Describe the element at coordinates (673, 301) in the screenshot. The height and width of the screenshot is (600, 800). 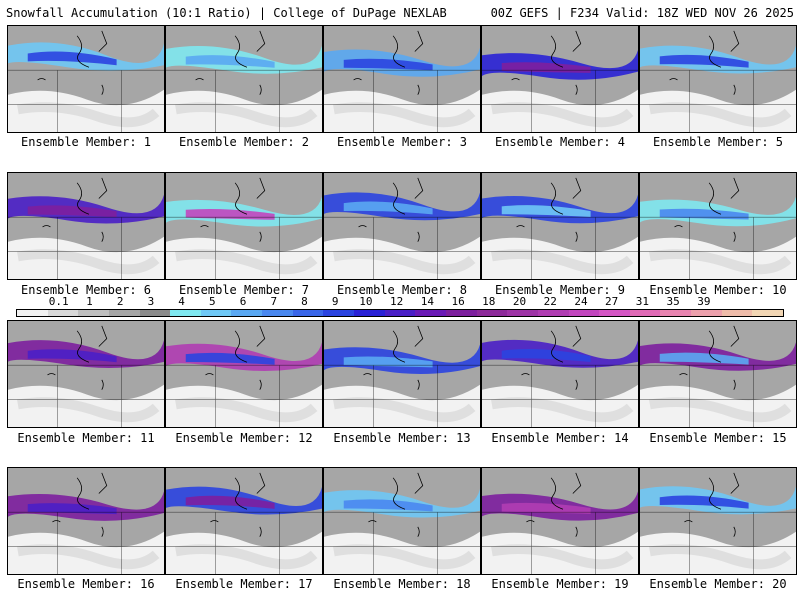
I see `colorbar-tick-label: 35` at that location.